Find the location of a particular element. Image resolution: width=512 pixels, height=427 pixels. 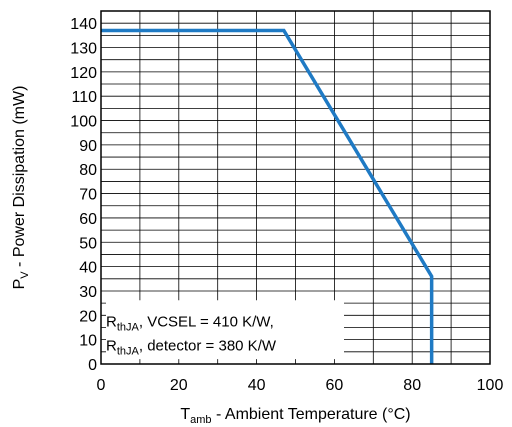

y-tick-label: 60 is located at coordinates (88, 219).